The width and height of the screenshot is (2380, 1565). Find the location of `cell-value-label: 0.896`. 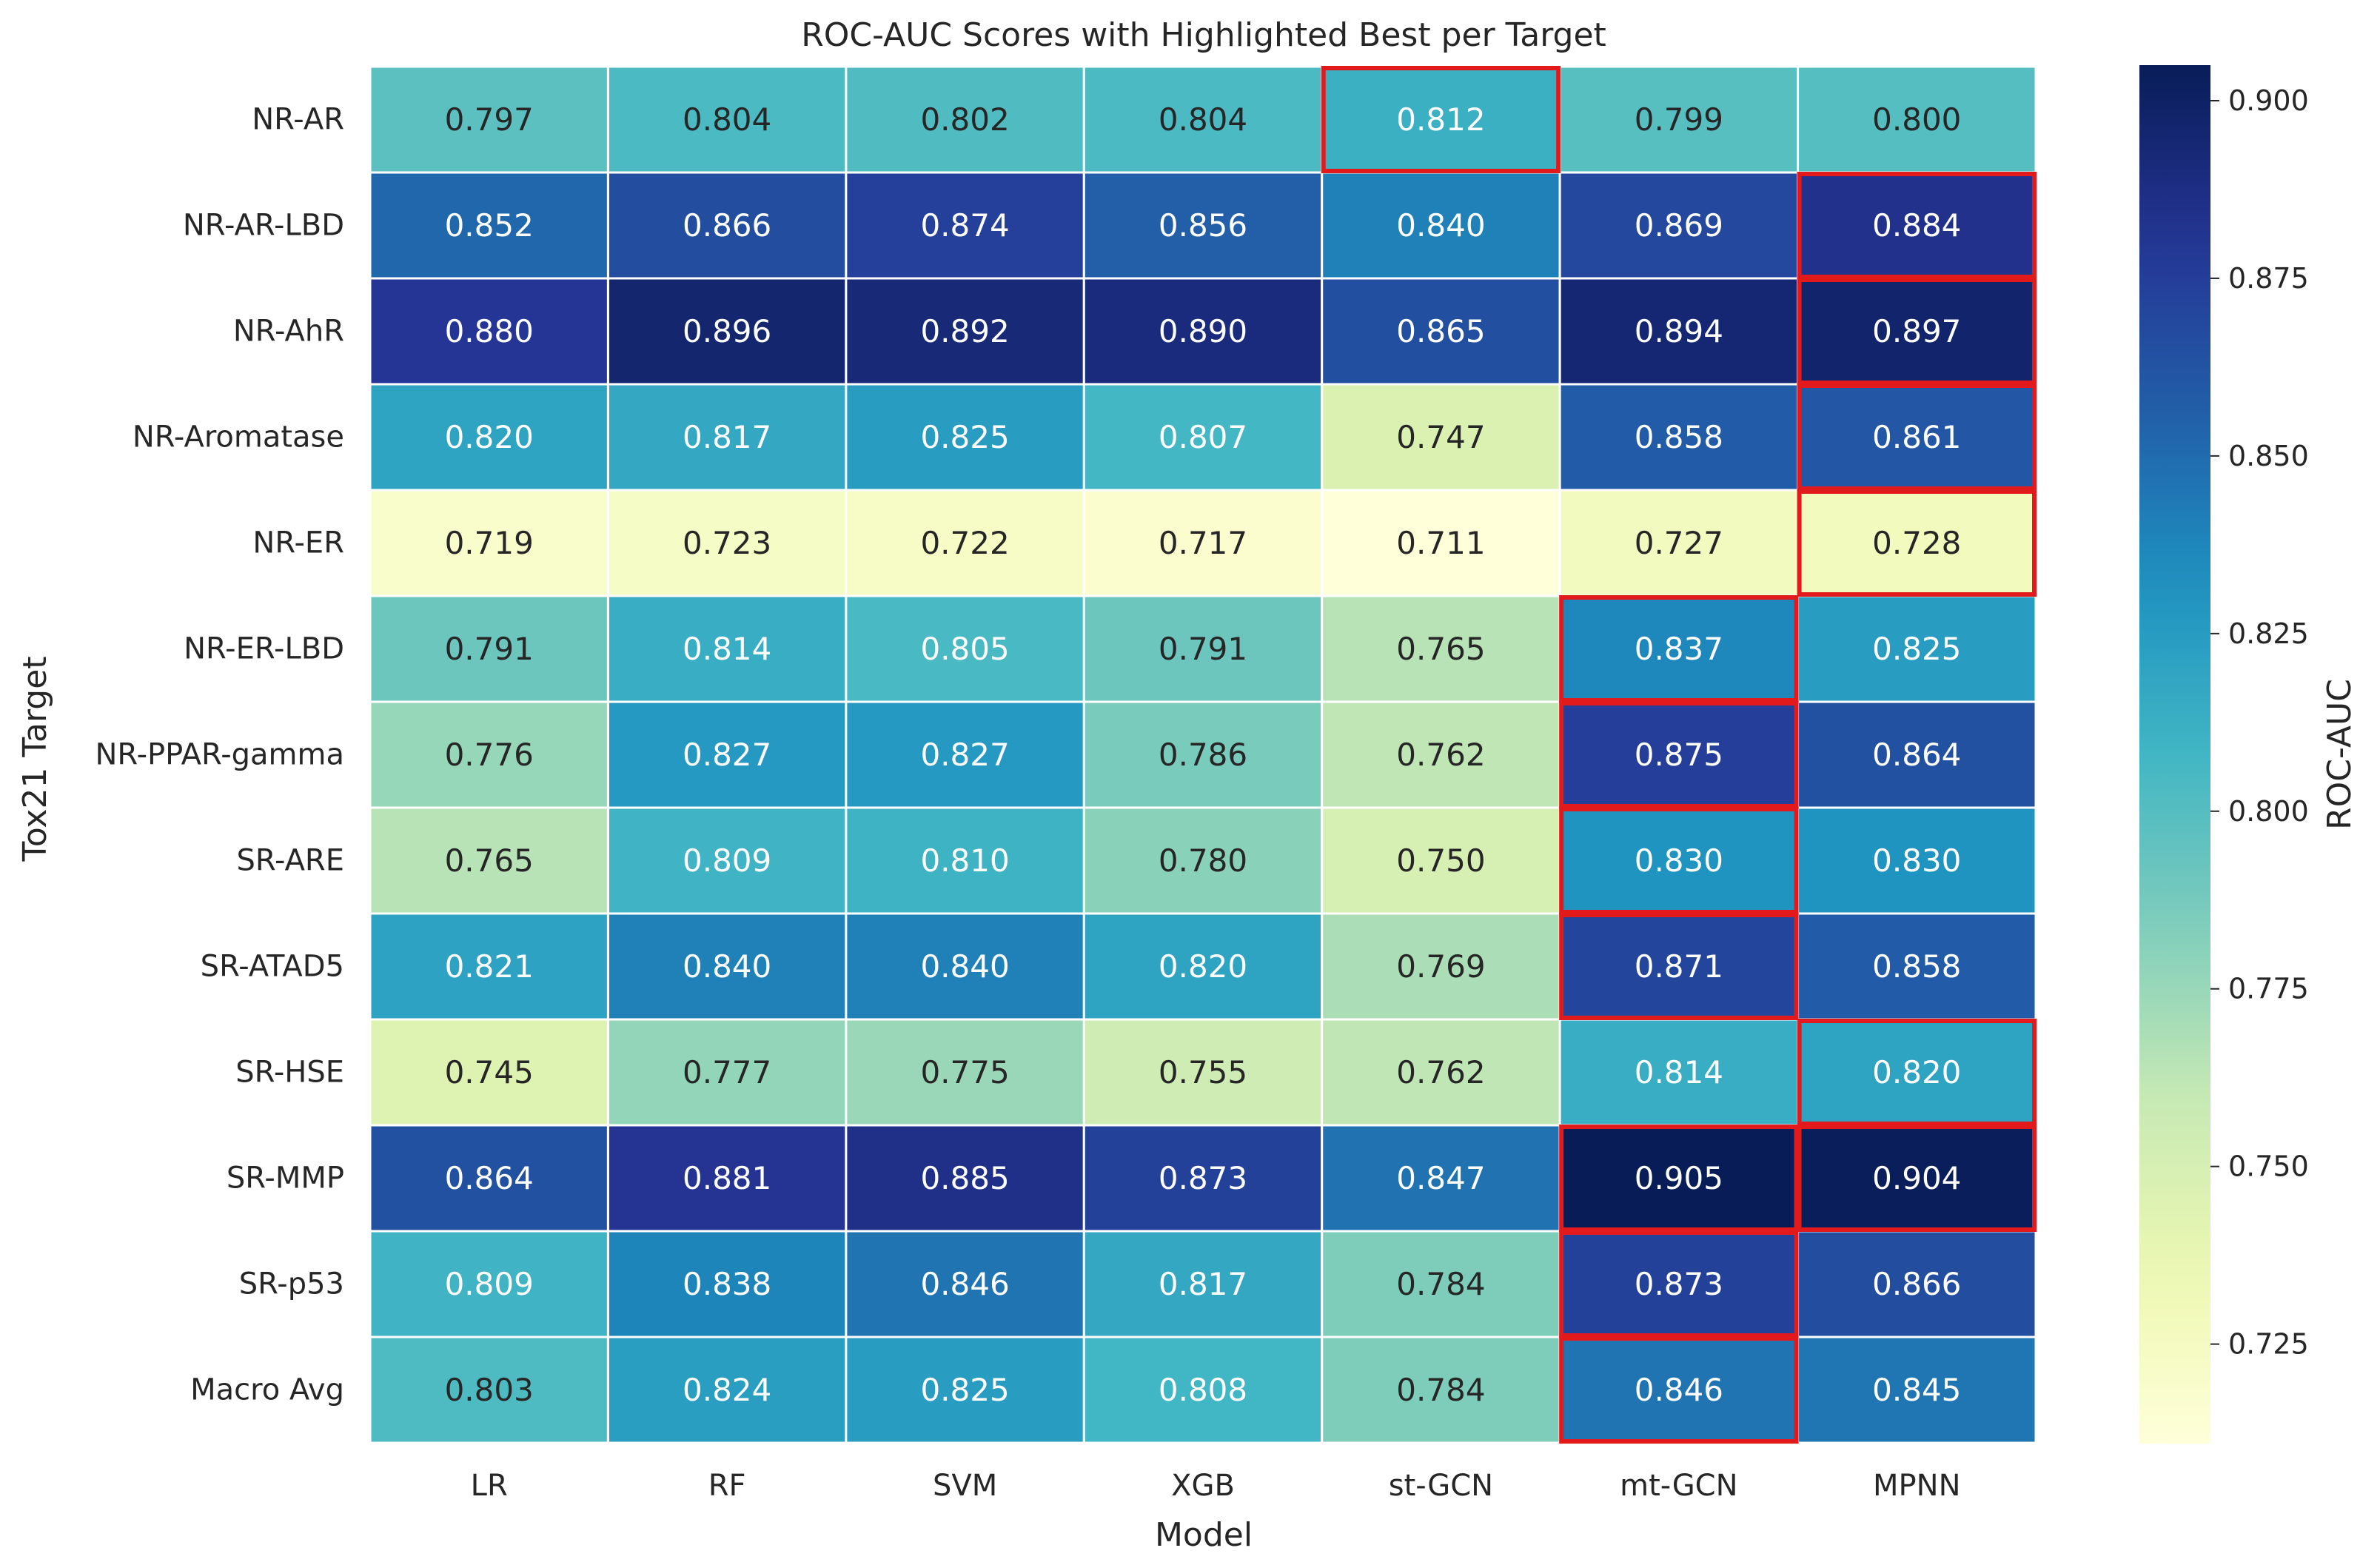

cell-value-label: 0.896 is located at coordinates (727, 331).